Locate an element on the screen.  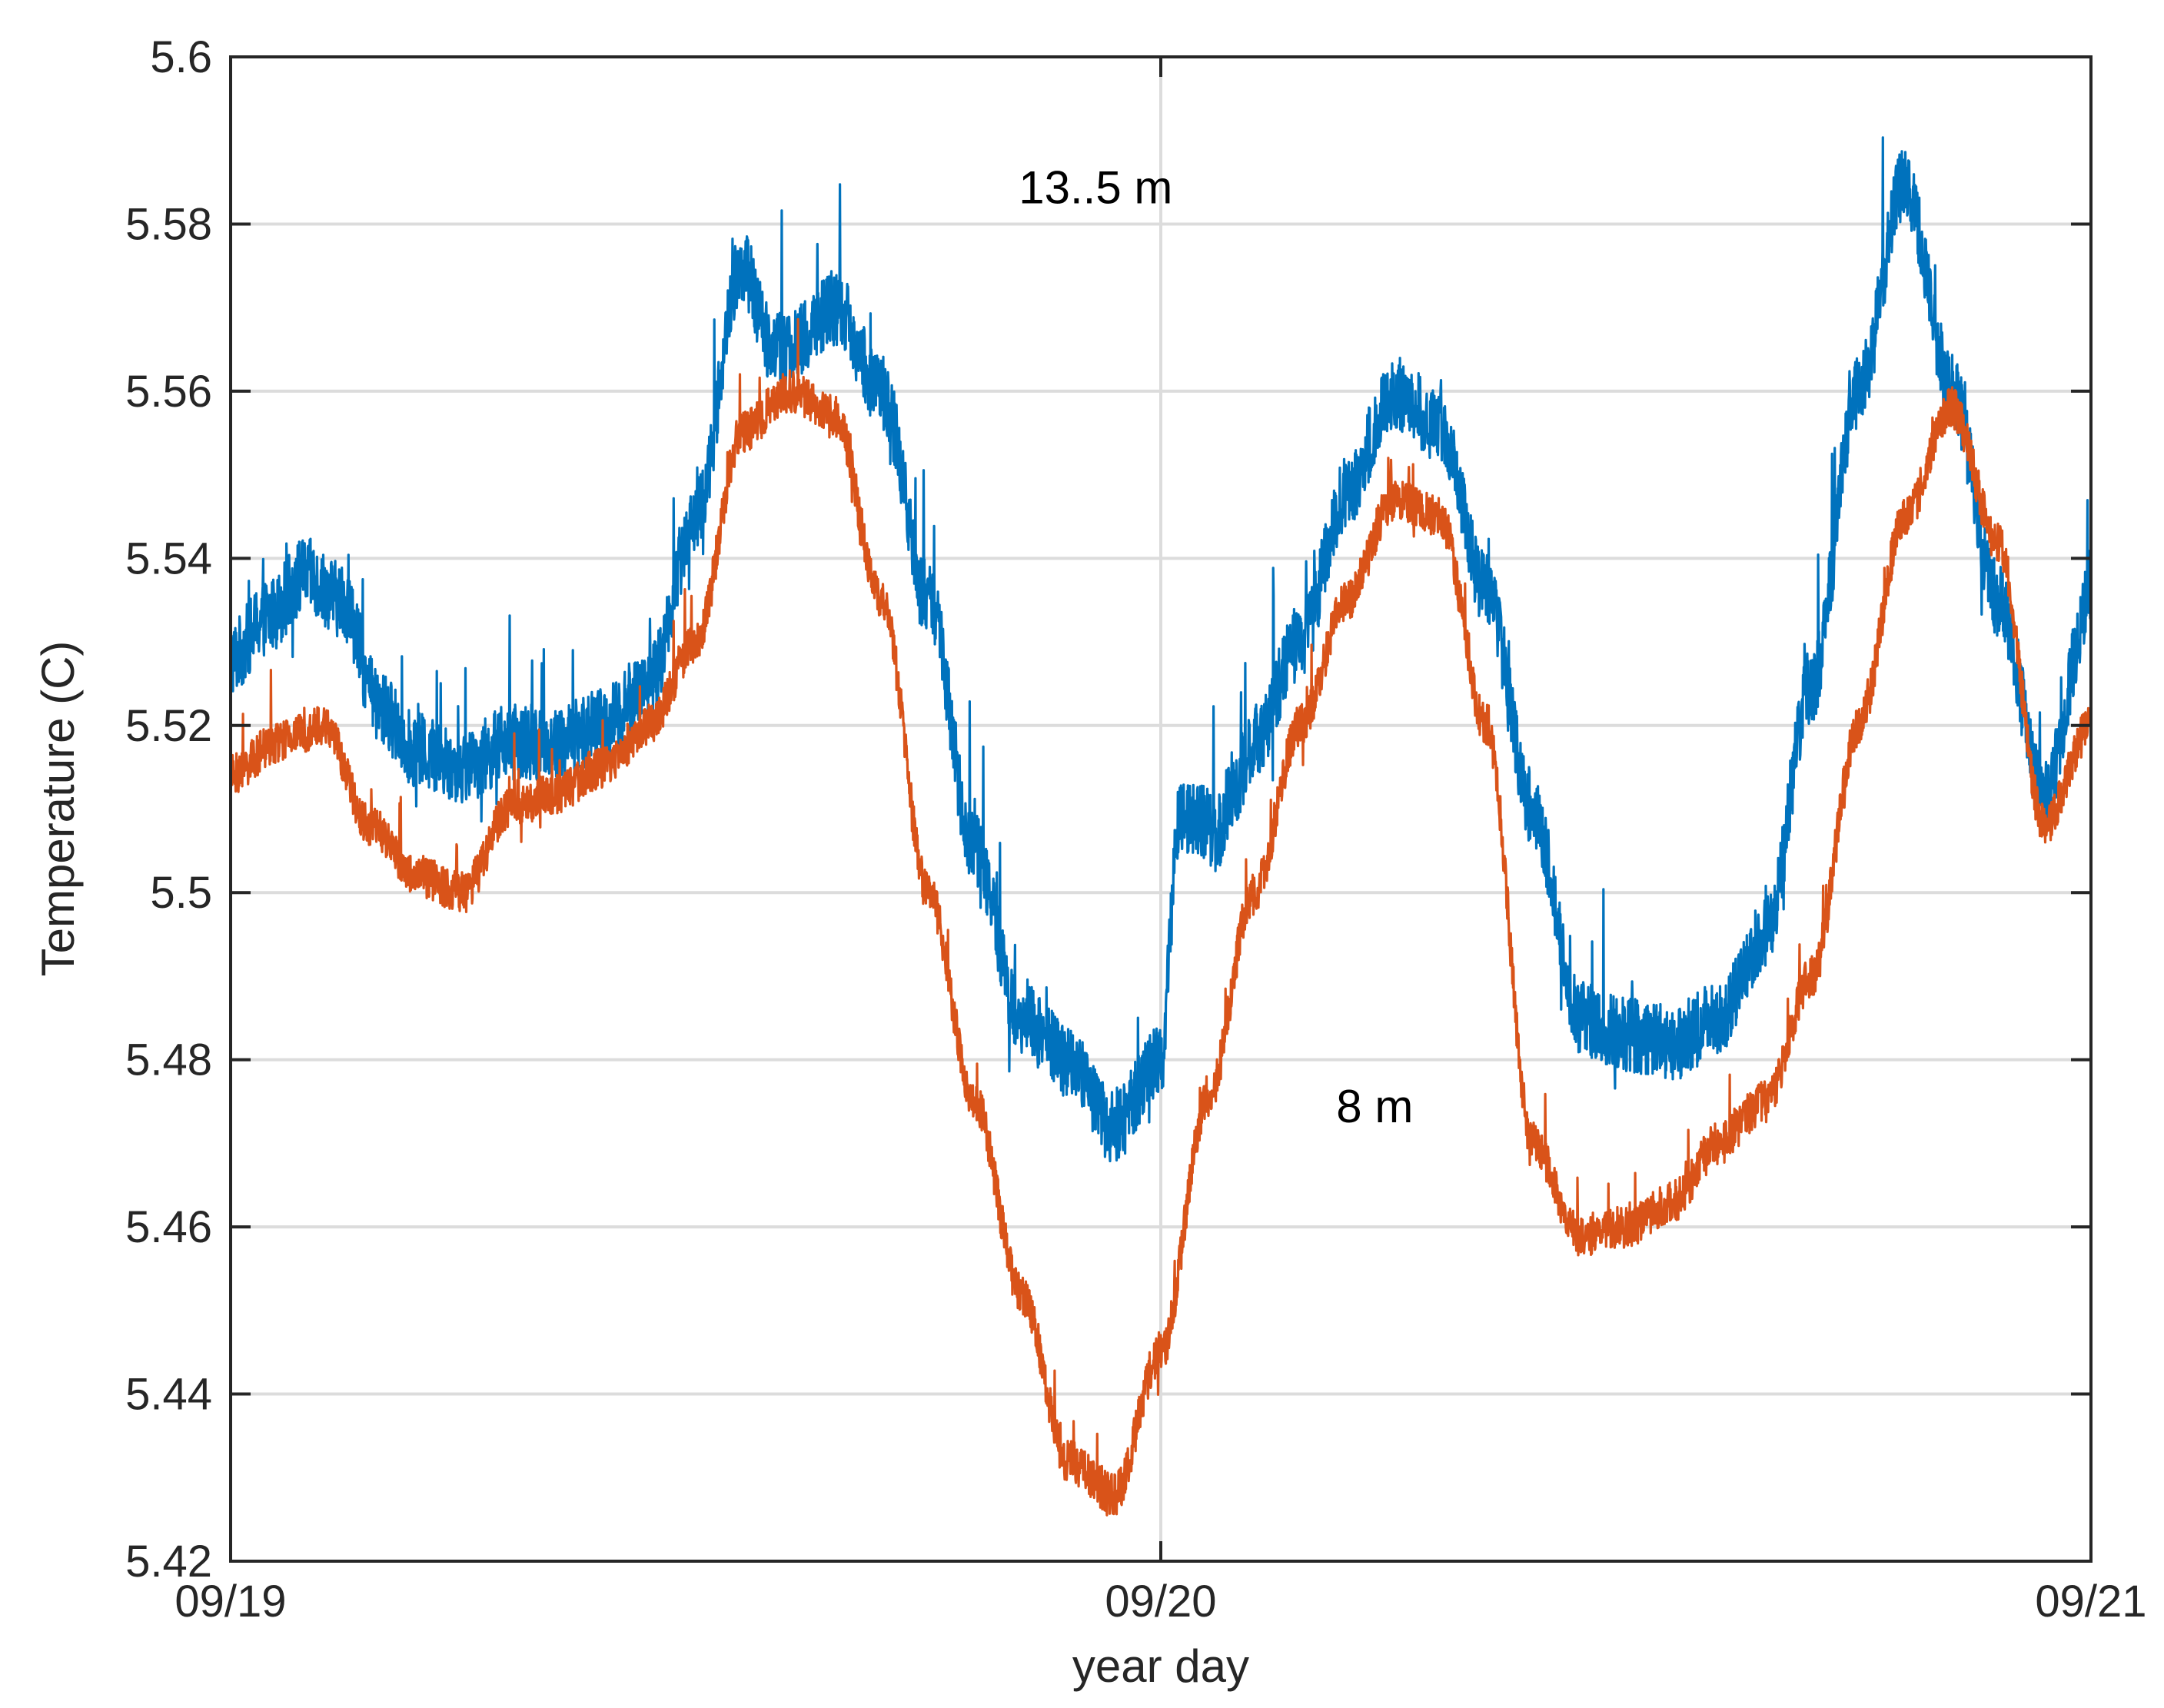
y-tick-label: 5.54 is located at coordinates (168, 558).